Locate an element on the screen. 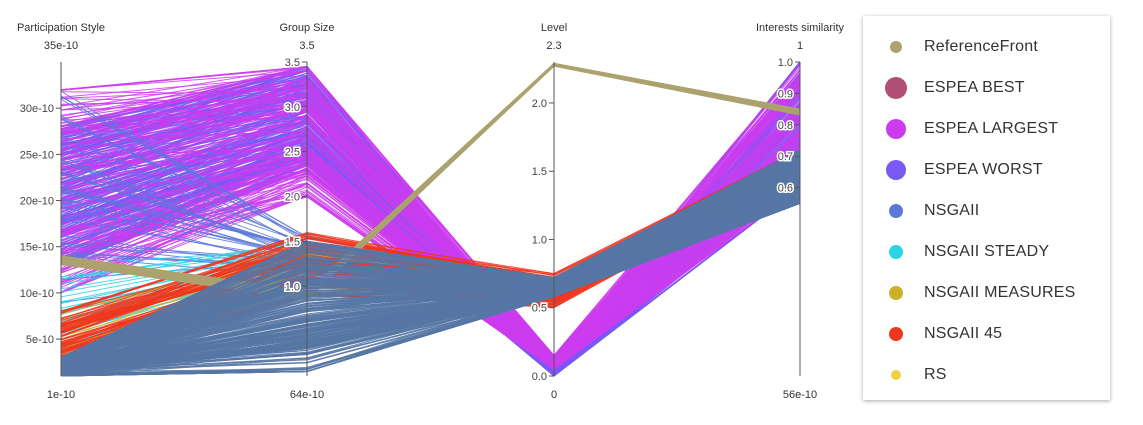 The image size is (1143, 425). legend-item-rs: RS is located at coordinates (986, 374).